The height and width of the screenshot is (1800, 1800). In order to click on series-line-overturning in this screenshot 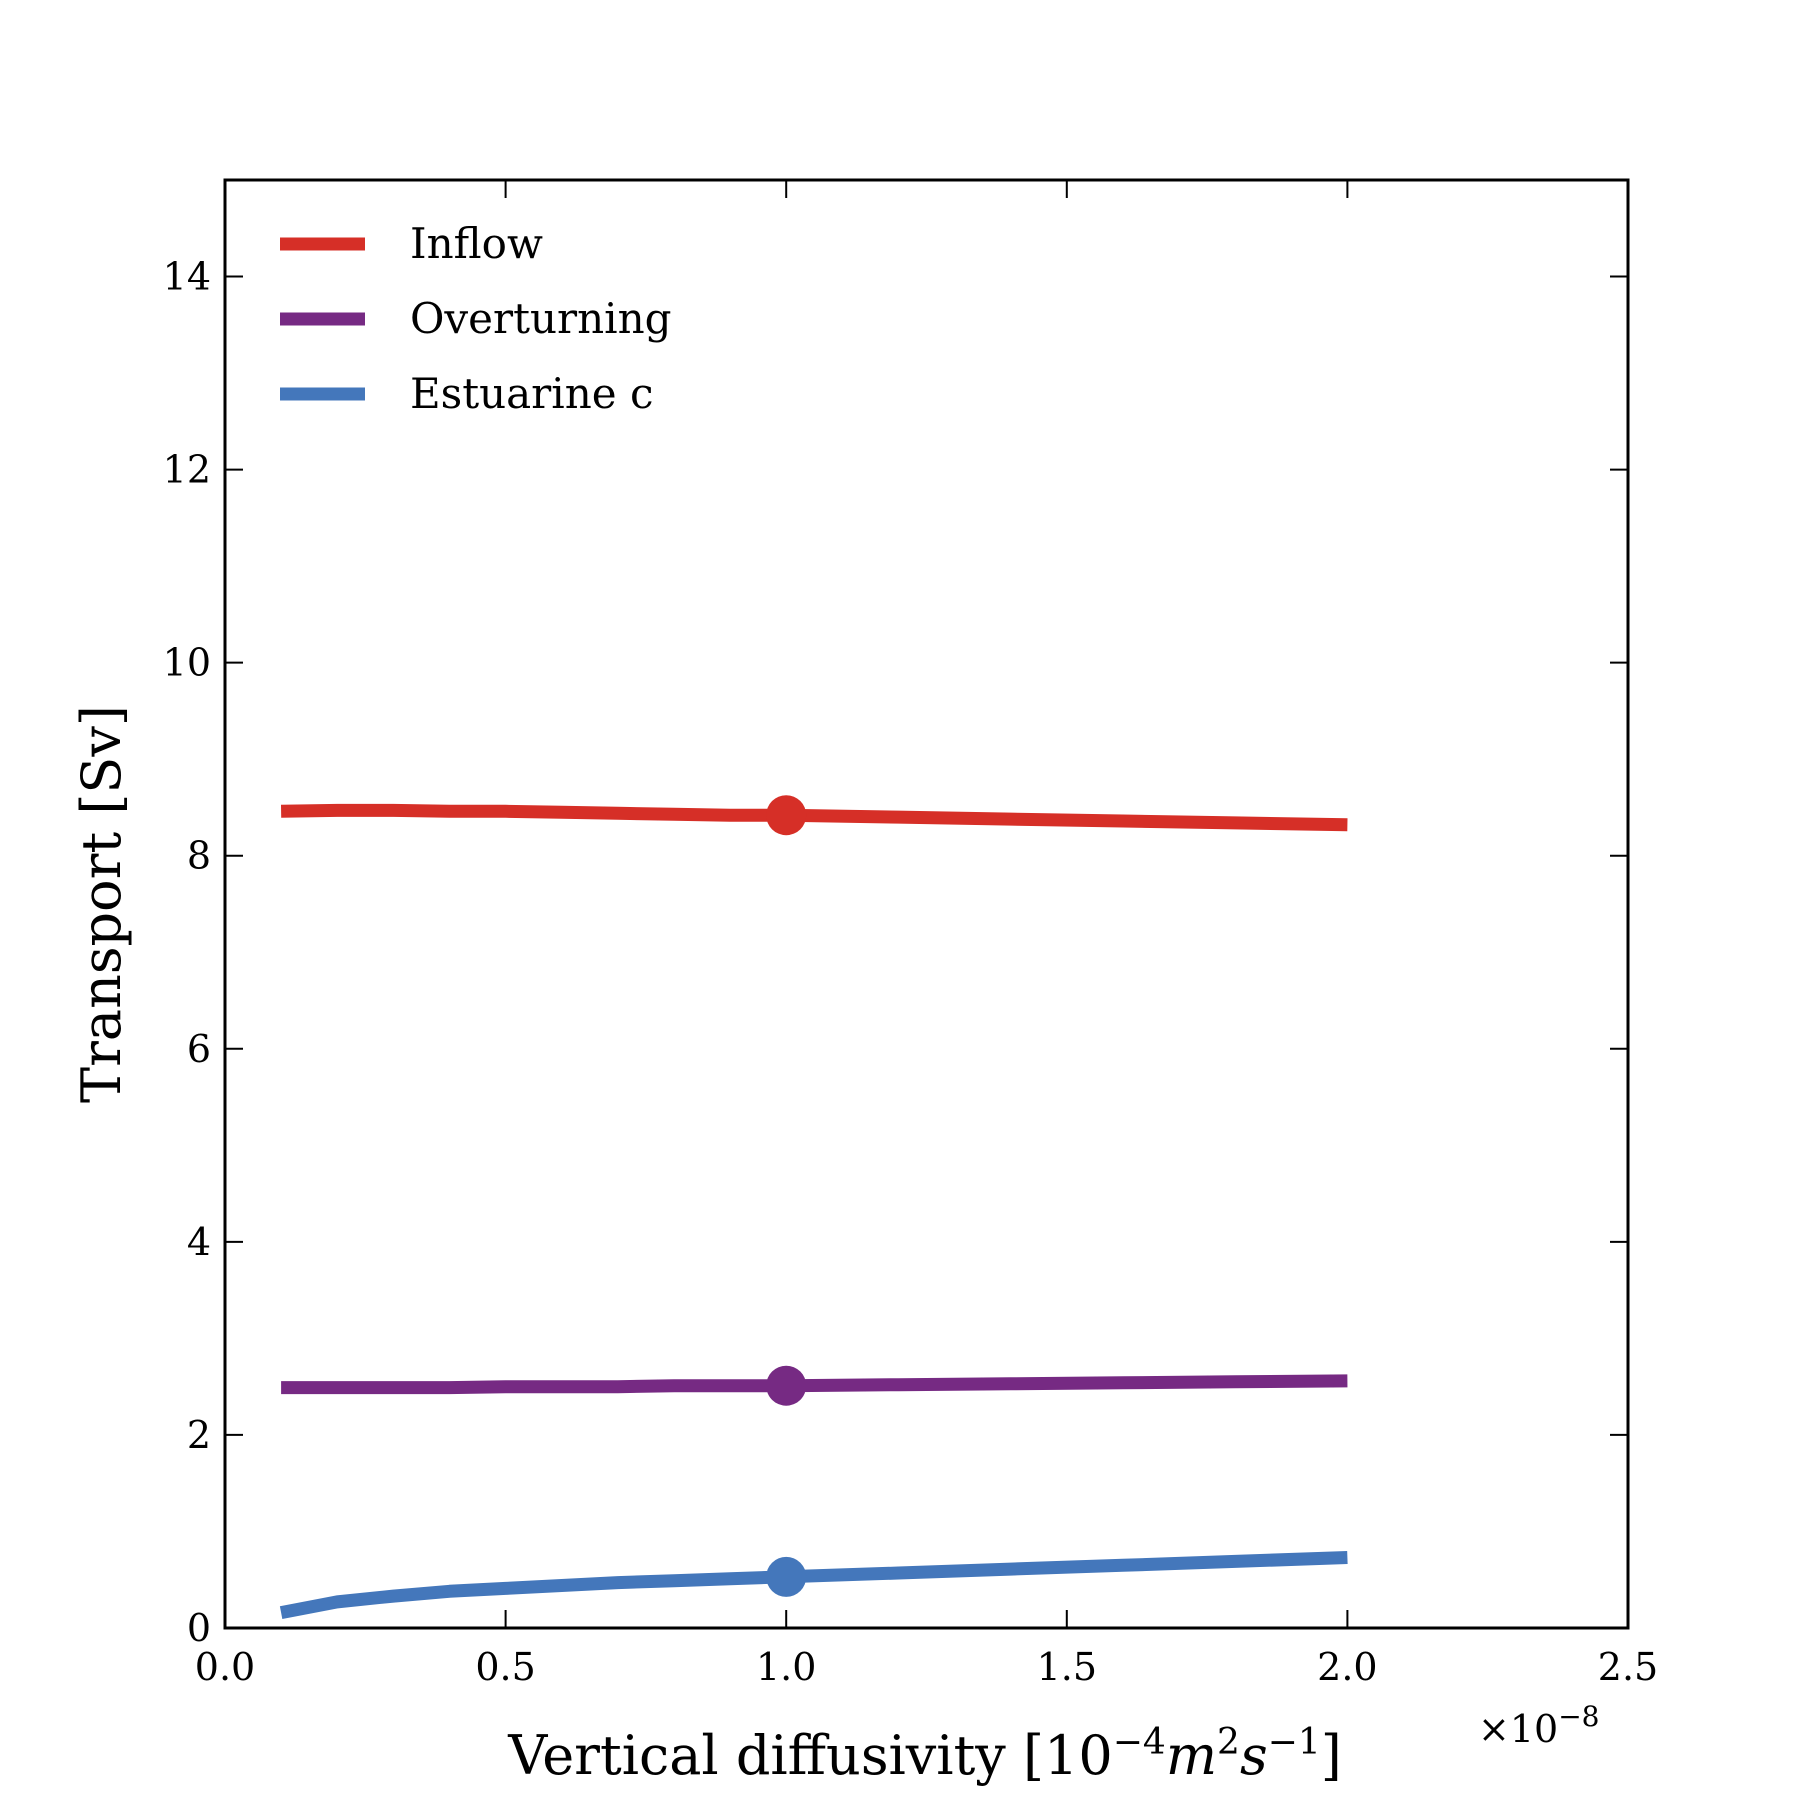, I will do `click(814, 1384)`.